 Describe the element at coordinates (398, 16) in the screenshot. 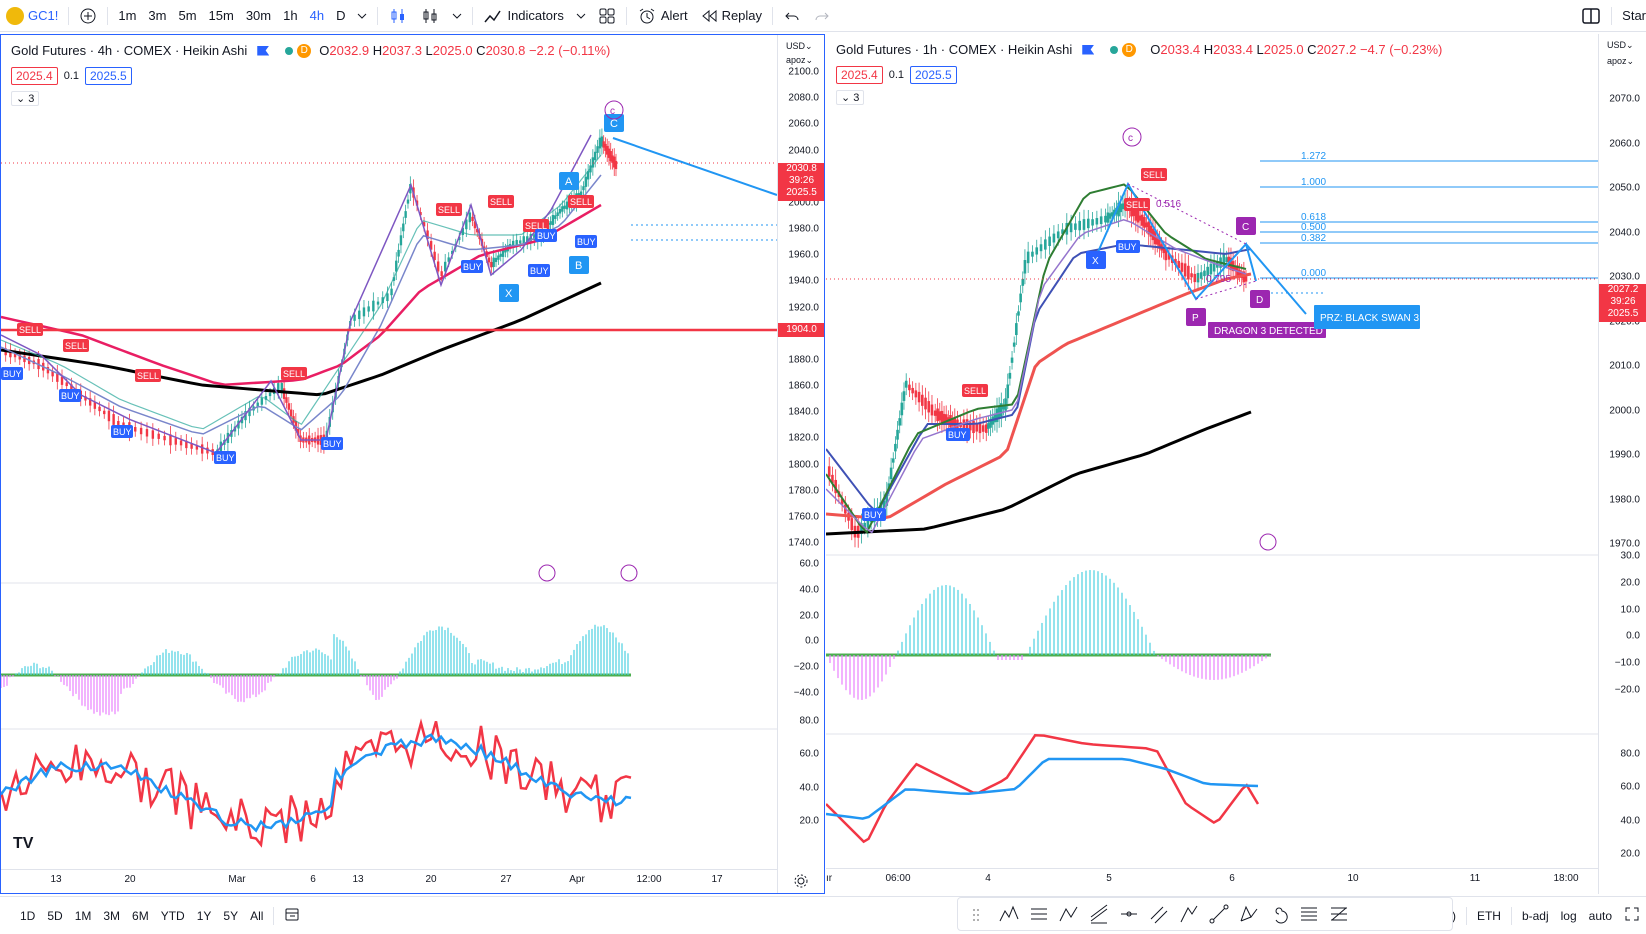

I see `chart-type-button` at that location.